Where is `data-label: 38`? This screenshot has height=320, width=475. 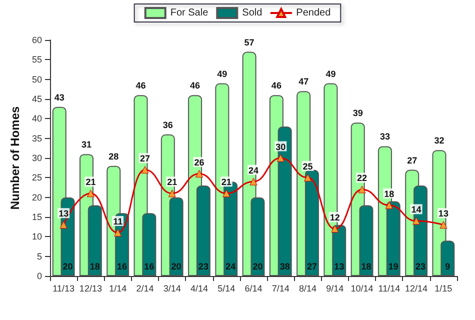 data-label: 38 is located at coordinates (285, 267).